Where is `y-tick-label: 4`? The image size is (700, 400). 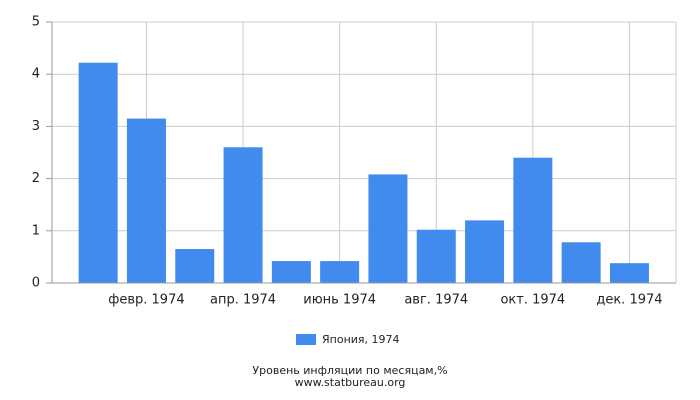
y-tick-label: 4 is located at coordinates (36, 74).